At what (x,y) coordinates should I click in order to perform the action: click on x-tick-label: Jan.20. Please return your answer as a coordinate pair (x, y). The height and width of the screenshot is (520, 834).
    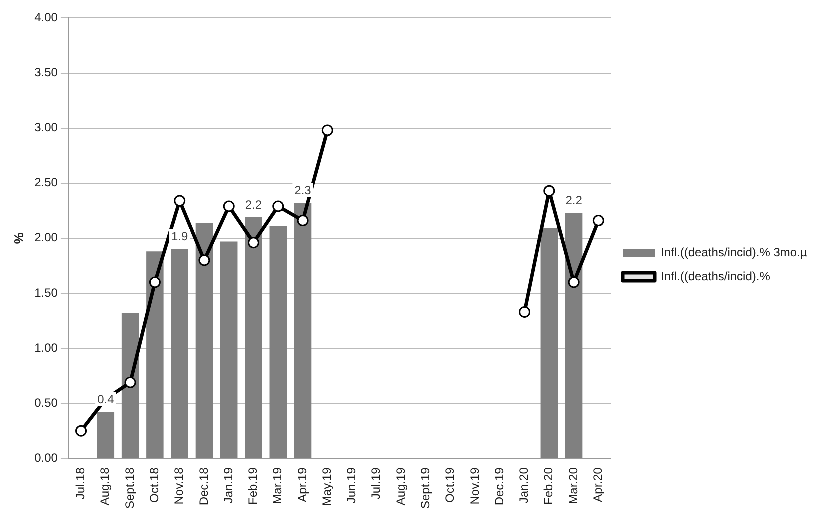
    Looking at the image, I should click on (524, 485).